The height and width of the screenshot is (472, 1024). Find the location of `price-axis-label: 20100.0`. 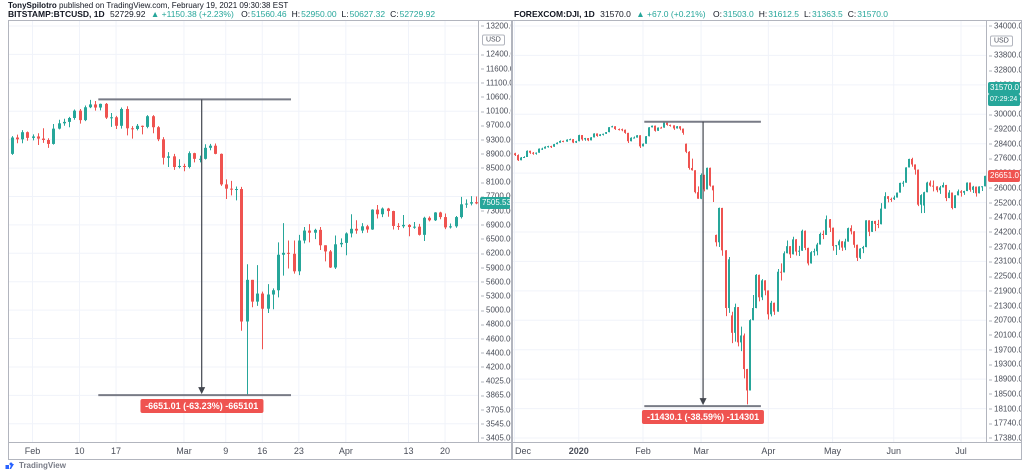

price-axis-label: 20100.0 is located at coordinates (1005, 335).